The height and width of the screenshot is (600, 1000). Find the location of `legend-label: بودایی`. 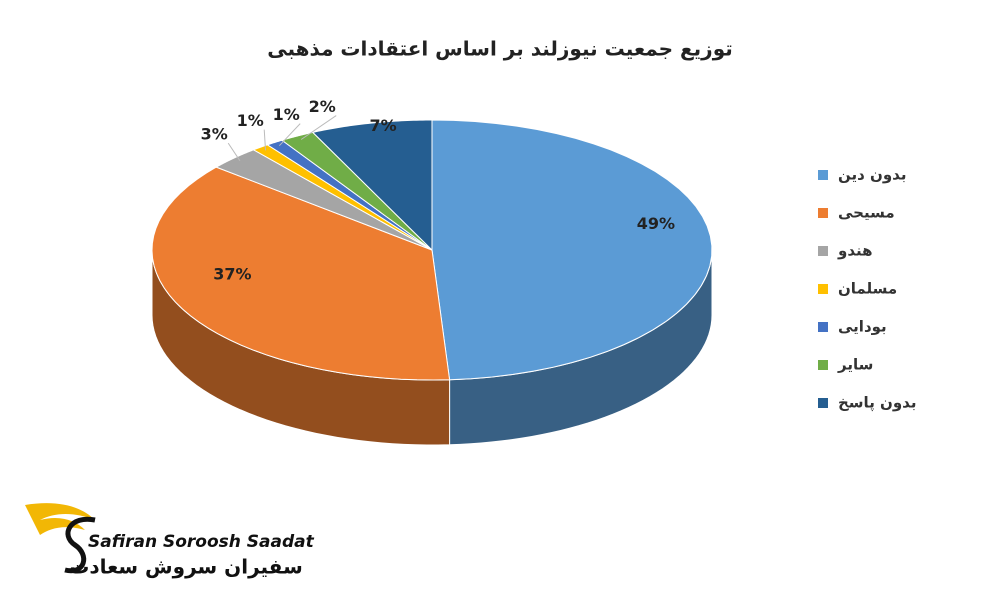

legend-label: بودایی is located at coordinates (862, 327).